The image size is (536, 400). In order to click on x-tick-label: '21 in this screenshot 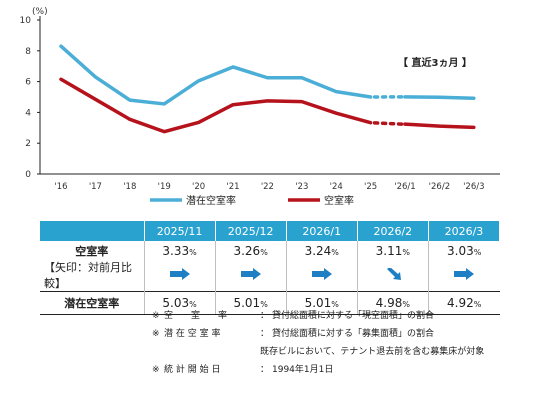, I will do `click(232, 187)`.